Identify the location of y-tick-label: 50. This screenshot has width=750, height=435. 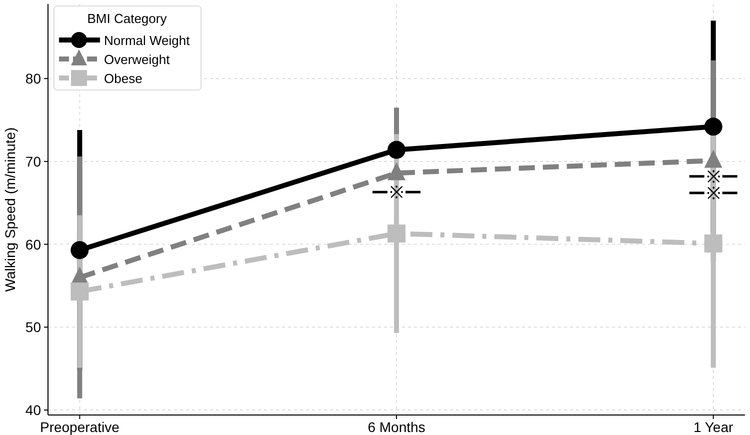
(33, 327).